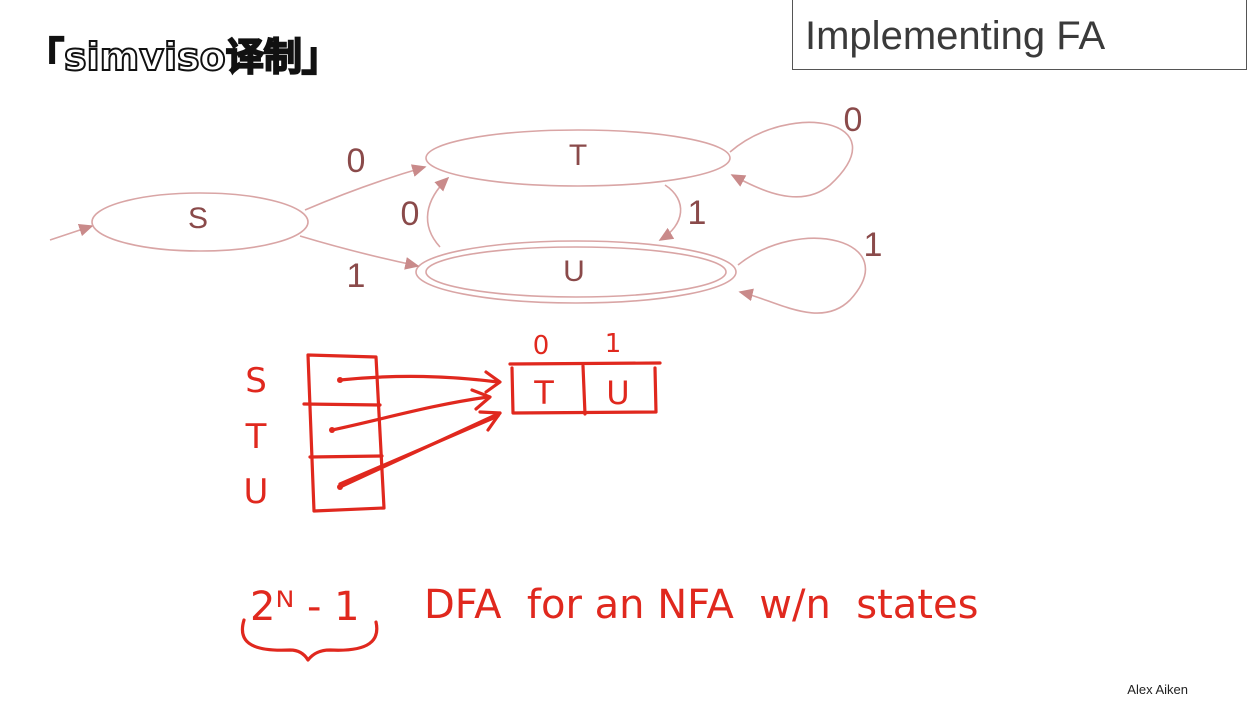 This screenshot has width=1250, height=703. Describe the element at coordinates (493, 382) in the screenshot. I see `arrow-S-head` at that location.